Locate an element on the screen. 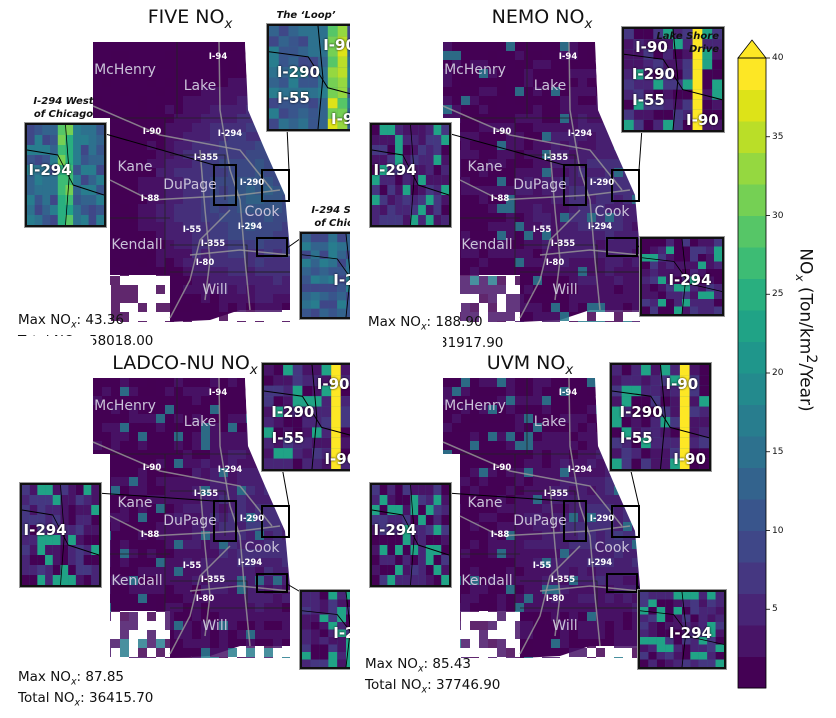 The image size is (836, 718). highway-label: I-90 is located at coordinates (152, 132).